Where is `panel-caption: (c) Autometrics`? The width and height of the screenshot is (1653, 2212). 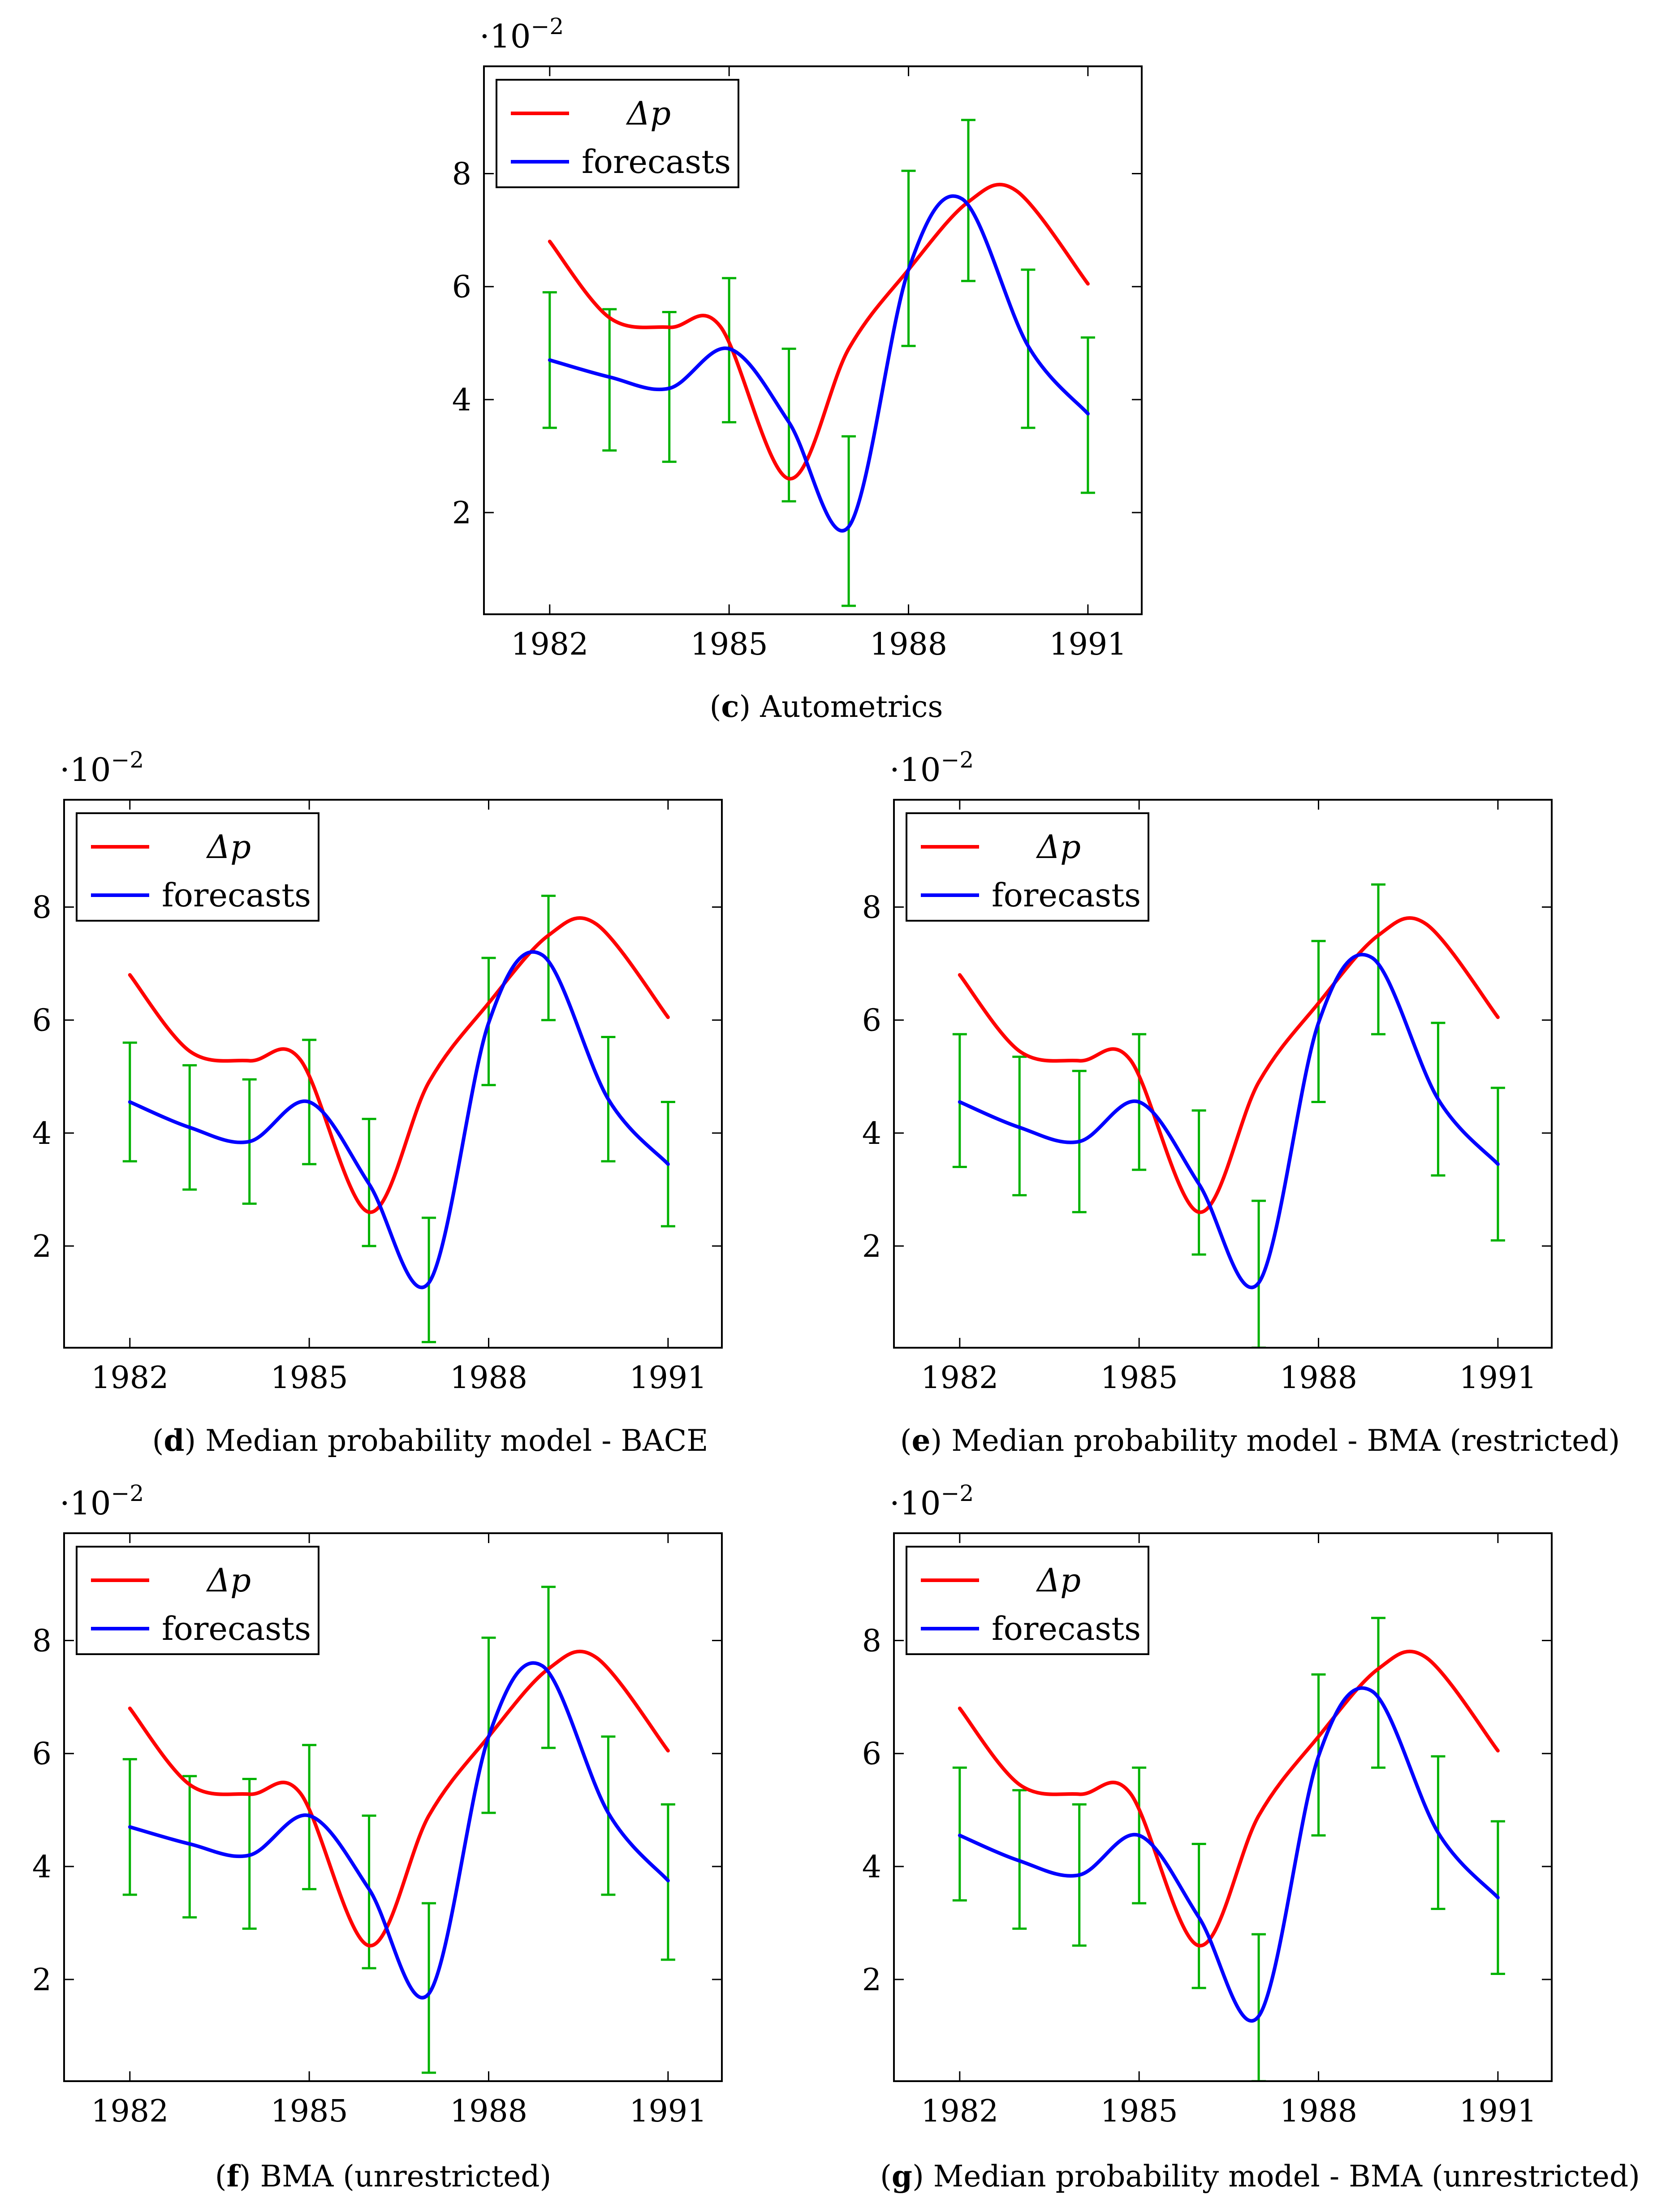
panel-caption: (c) Autometrics is located at coordinates (826, 706).